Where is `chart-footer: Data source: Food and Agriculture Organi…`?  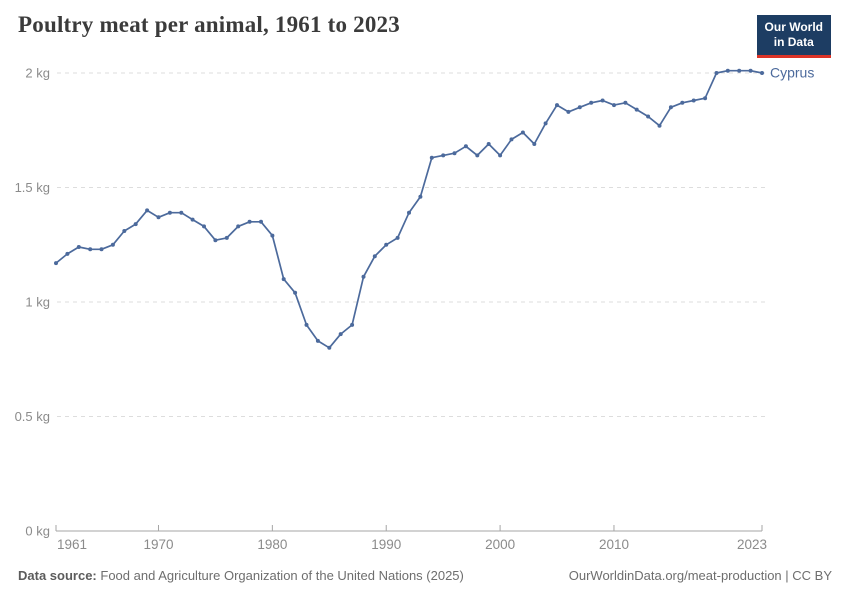
chart-footer: Data source: Food and Agriculture Organi… is located at coordinates (425, 575).